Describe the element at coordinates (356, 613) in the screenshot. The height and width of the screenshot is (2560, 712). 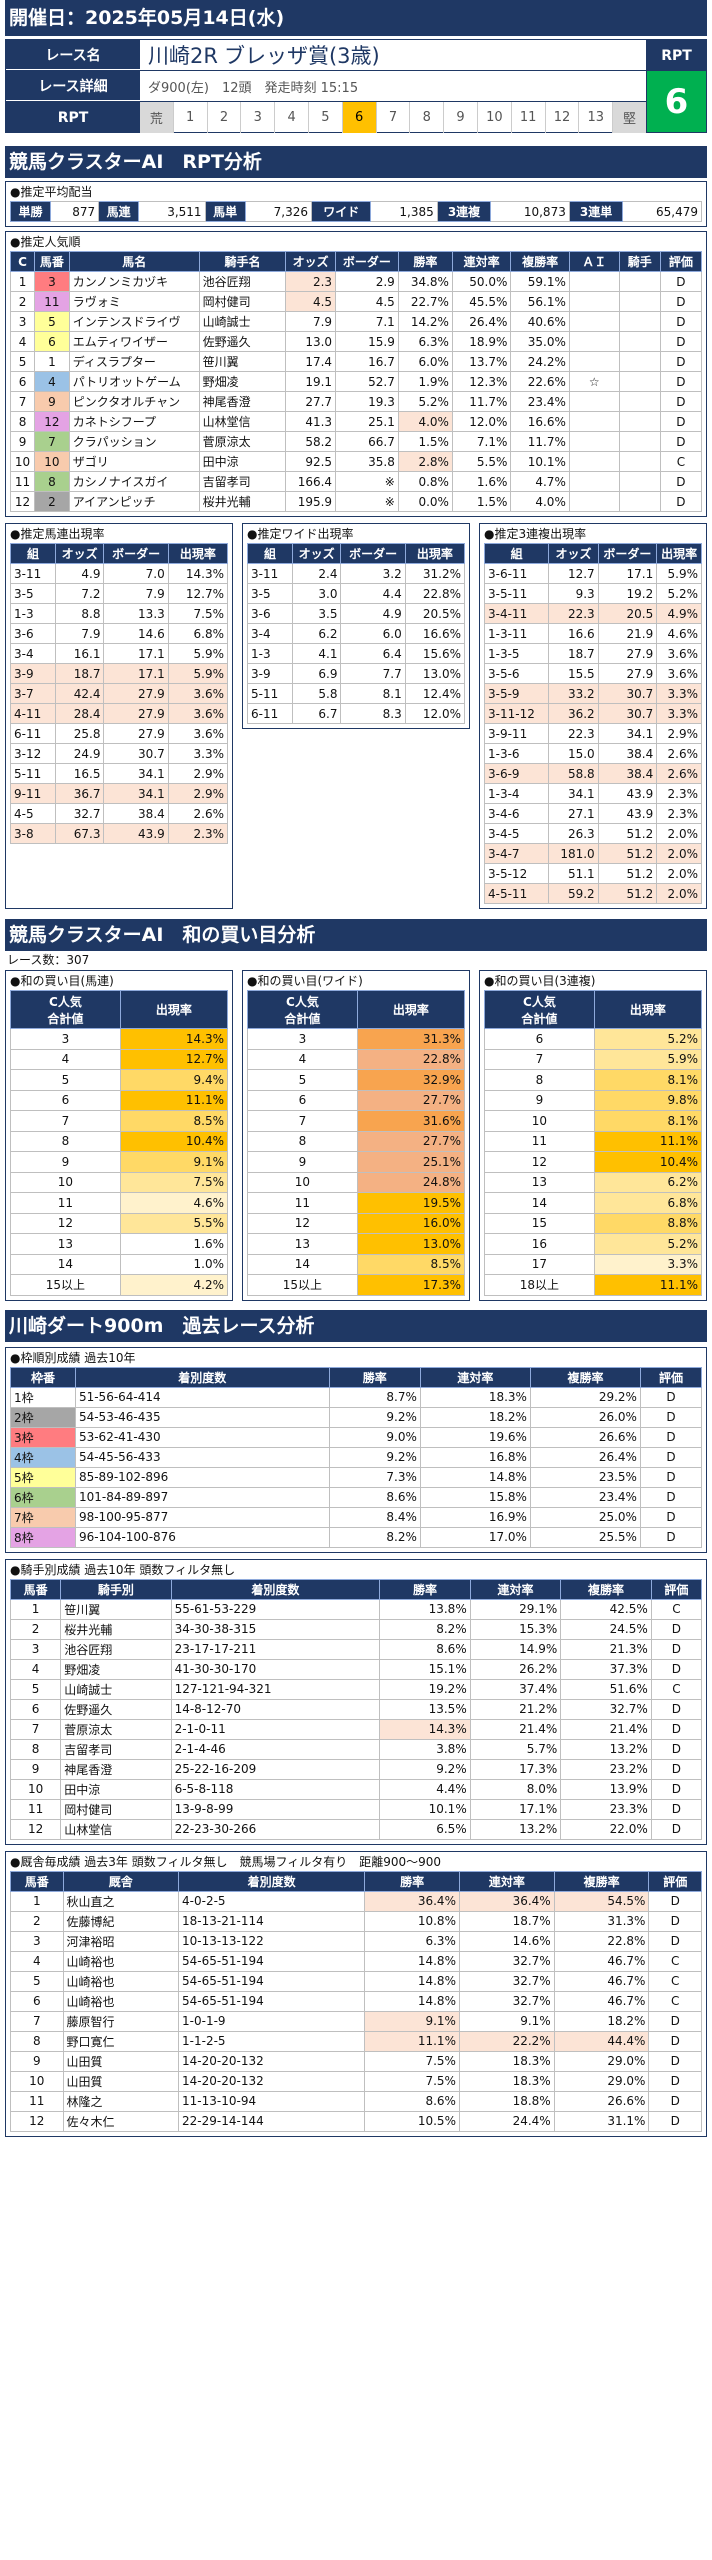
I see `table-row: 3-6 3.5 4.9 20.5%` at that location.